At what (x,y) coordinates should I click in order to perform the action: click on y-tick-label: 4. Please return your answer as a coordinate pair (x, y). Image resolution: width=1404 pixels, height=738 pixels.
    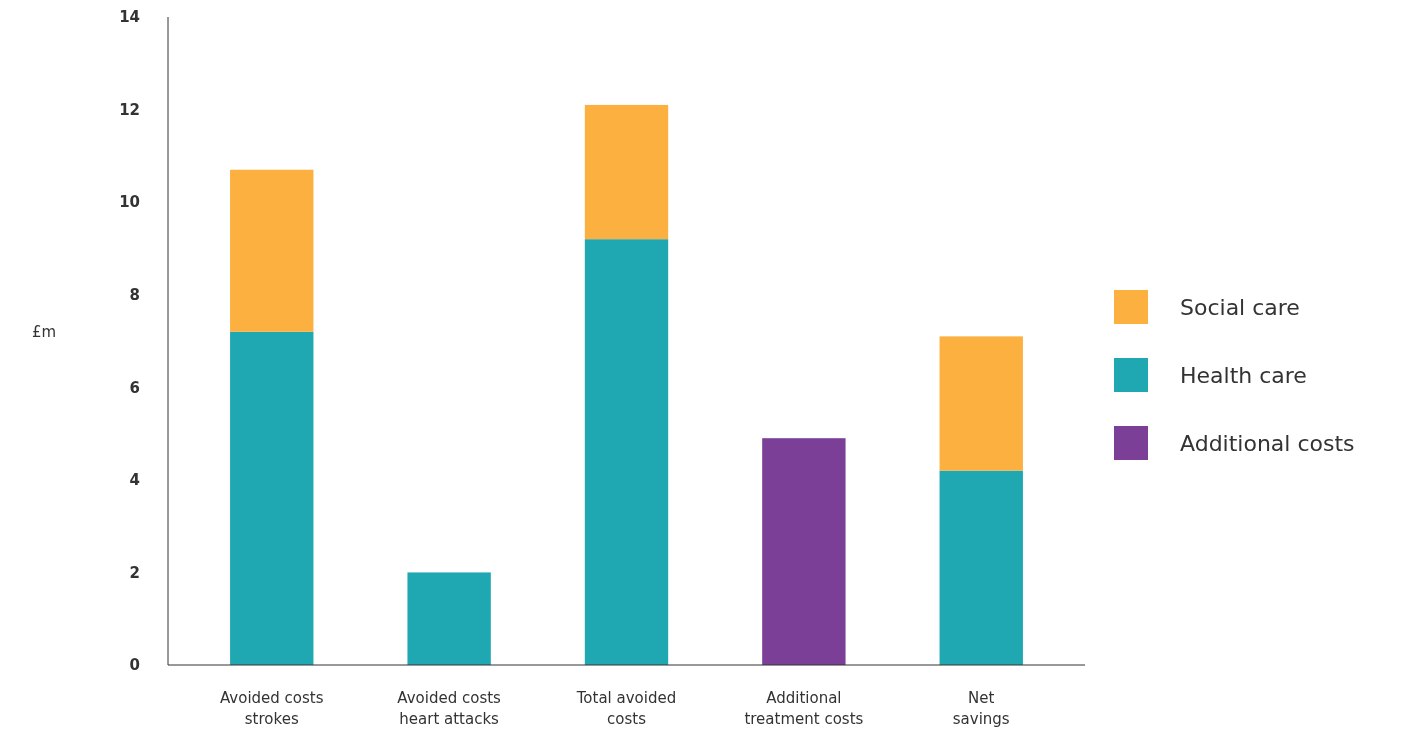
    Looking at the image, I should click on (134, 480).